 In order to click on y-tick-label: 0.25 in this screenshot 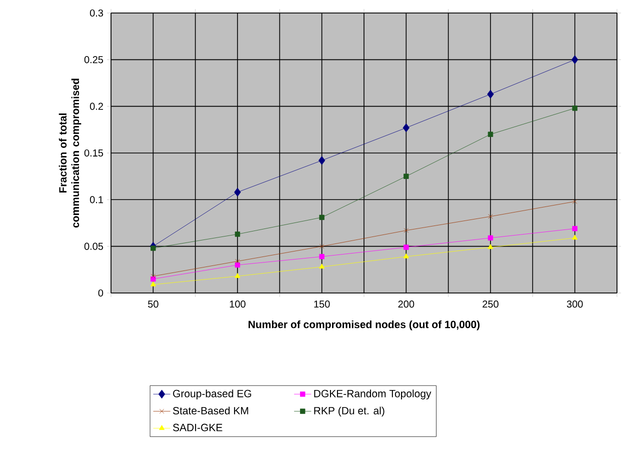, I will do `click(94, 60)`.